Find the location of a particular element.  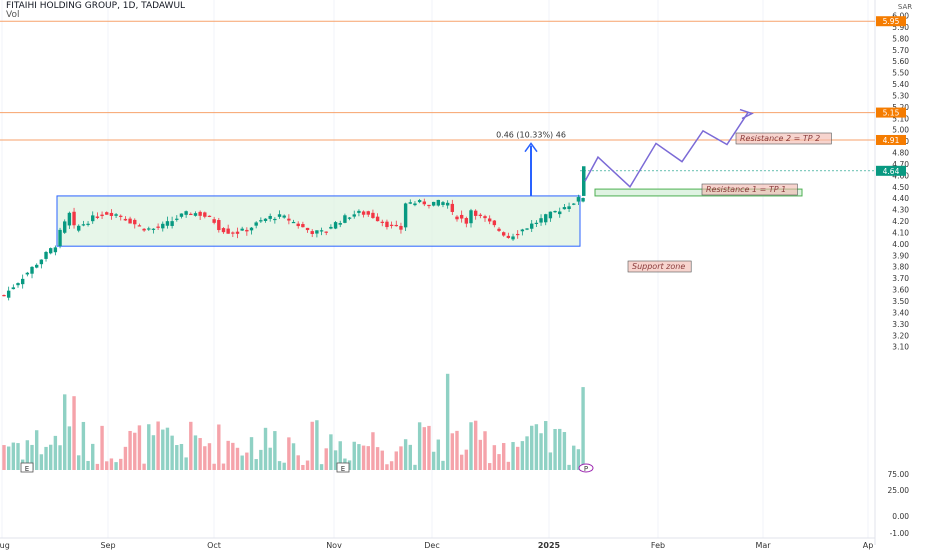

price-badge-label: 4.91 is located at coordinates (891, 140).